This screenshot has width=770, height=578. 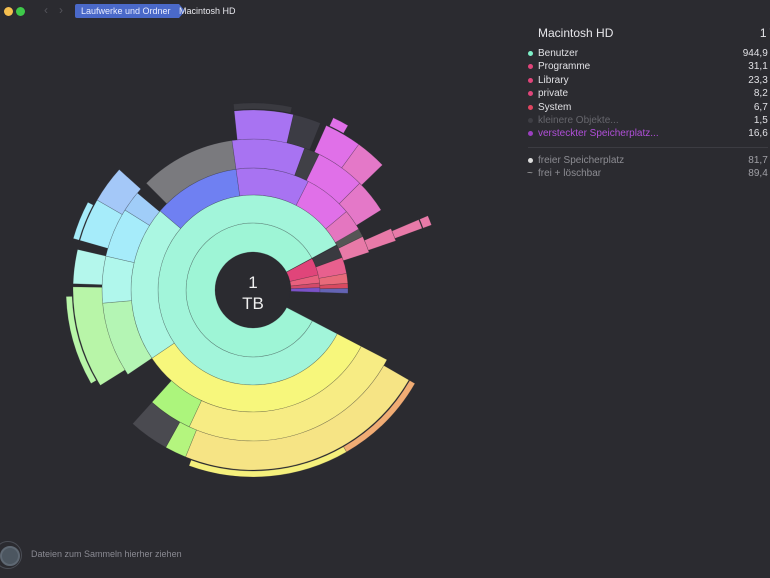 I want to click on panel-total: 1 TB, so click(x=764, y=33).